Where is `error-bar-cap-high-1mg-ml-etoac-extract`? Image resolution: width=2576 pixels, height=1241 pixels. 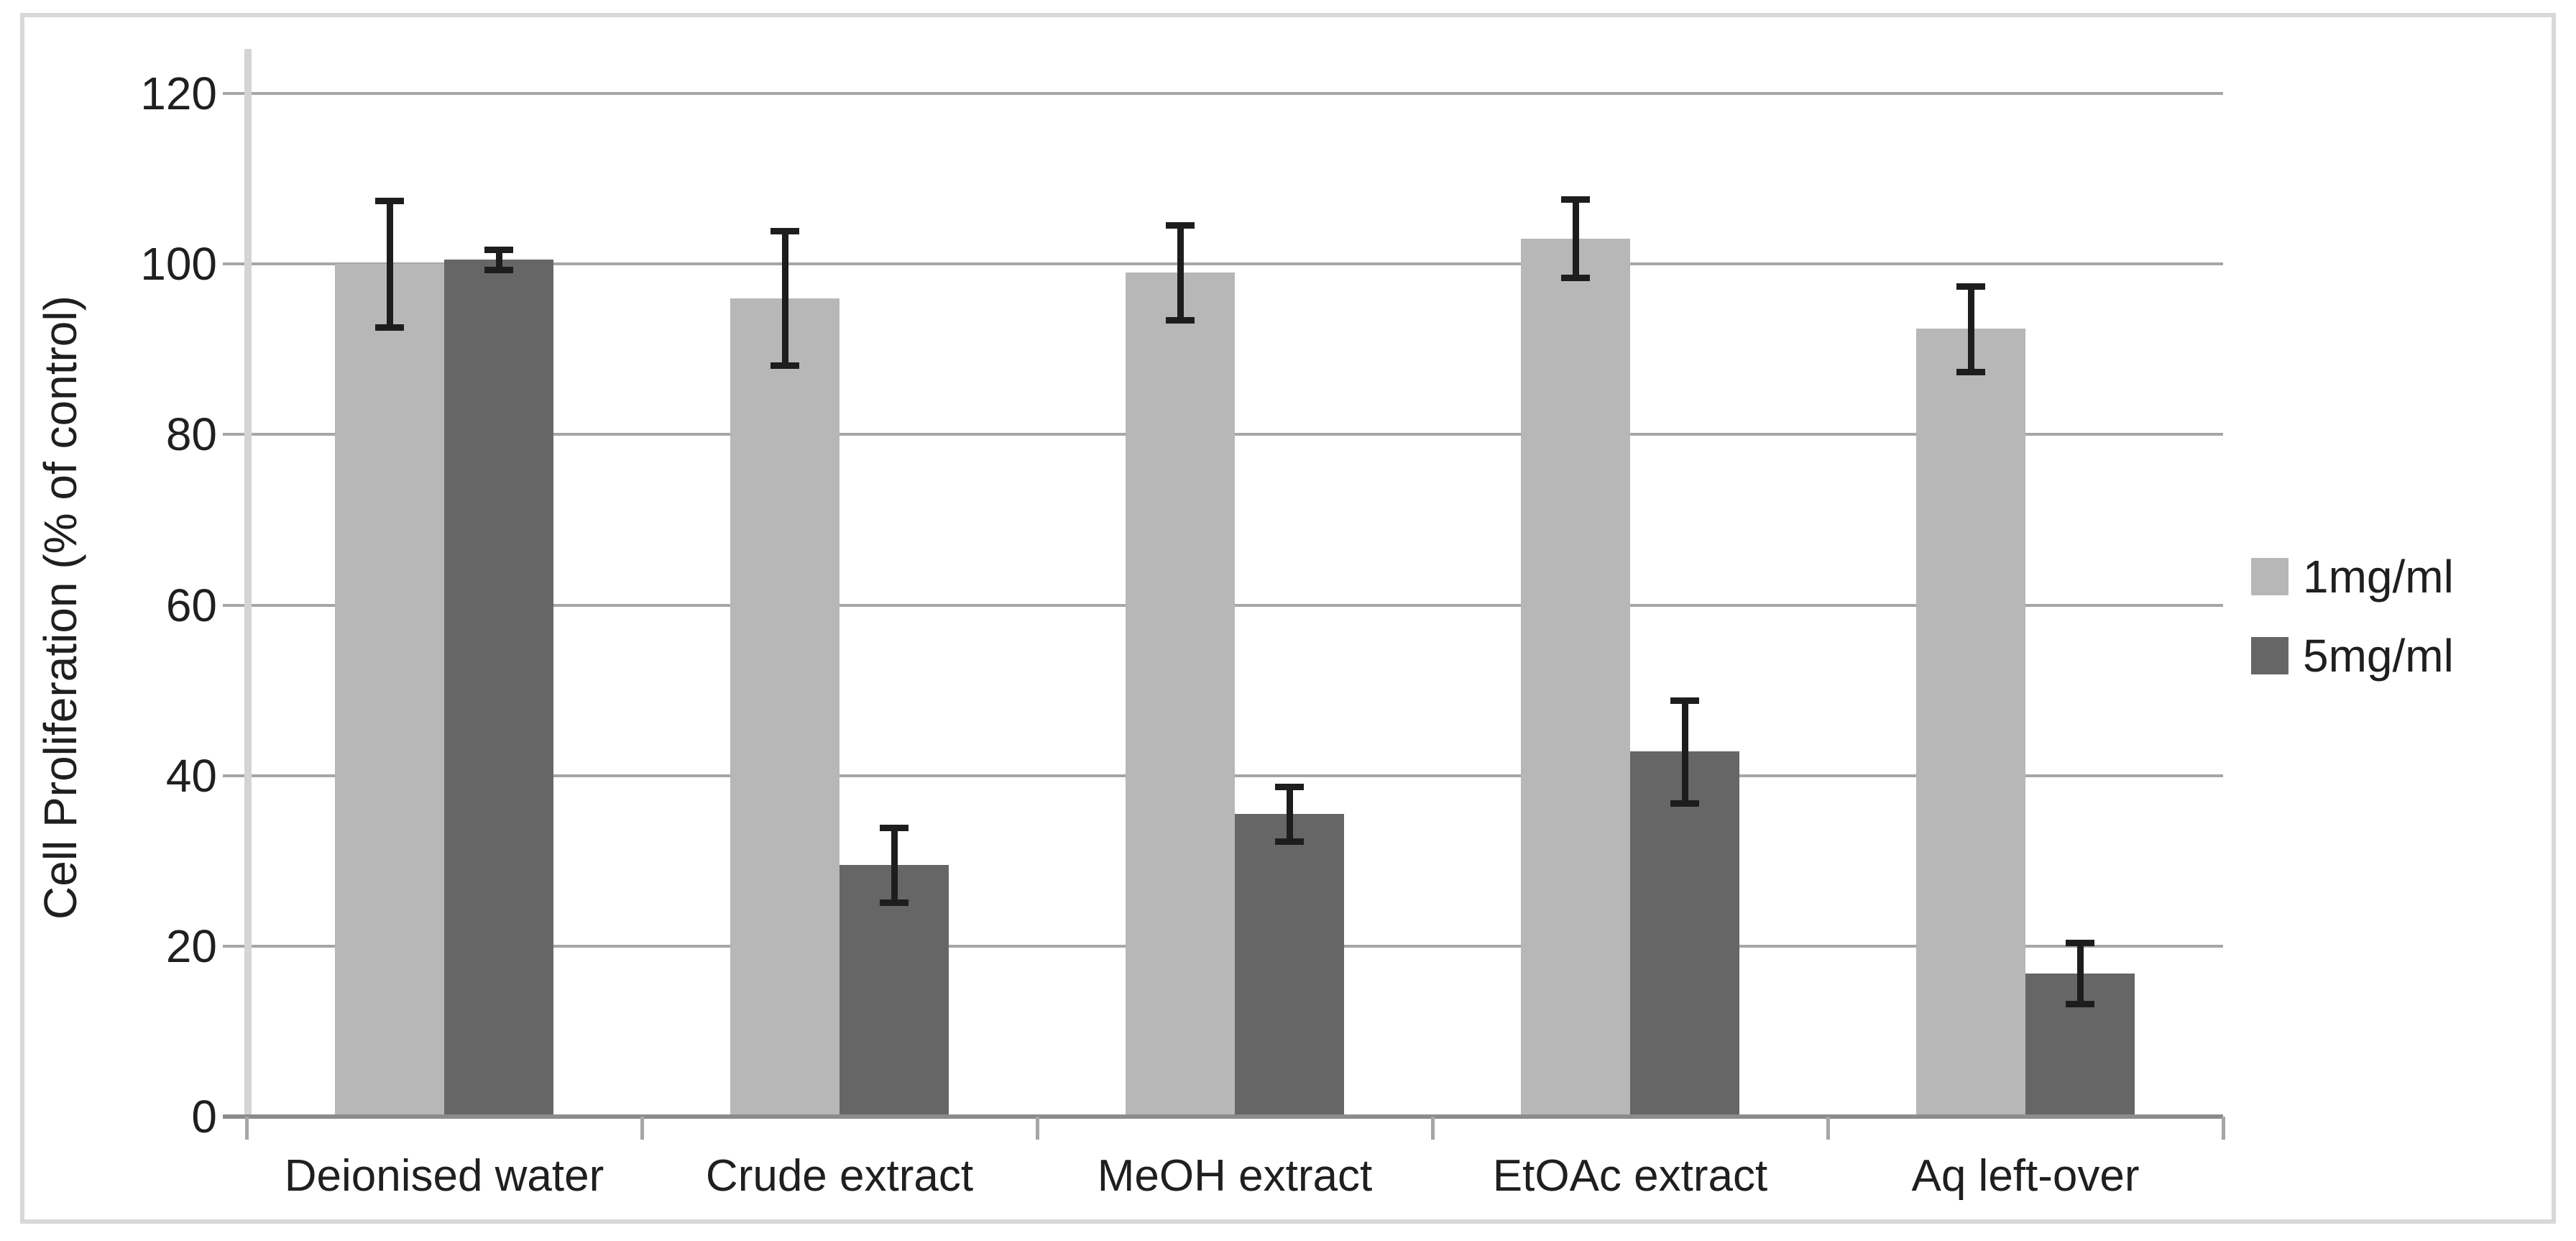
error-bar-cap-high-1mg-ml-etoac-extract is located at coordinates (1575, 199).